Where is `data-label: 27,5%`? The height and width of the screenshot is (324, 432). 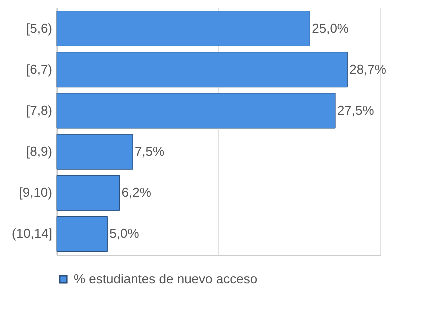 data-label: 27,5% is located at coordinates (356, 110).